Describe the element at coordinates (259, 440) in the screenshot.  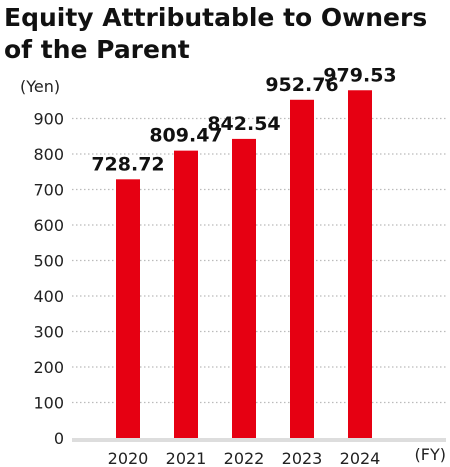
I see `x-axis-baseline` at that location.